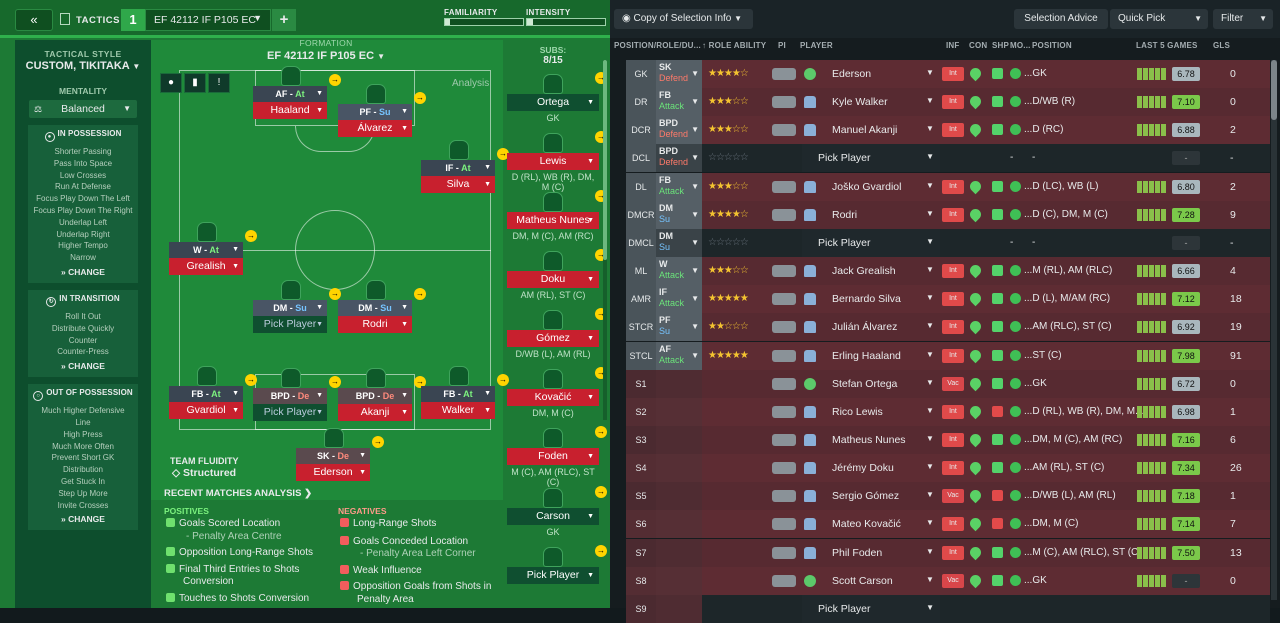  What do you see at coordinates (290, 308) in the screenshot?
I see `player-role: DM - Su ▼` at bounding box center [290, 308].